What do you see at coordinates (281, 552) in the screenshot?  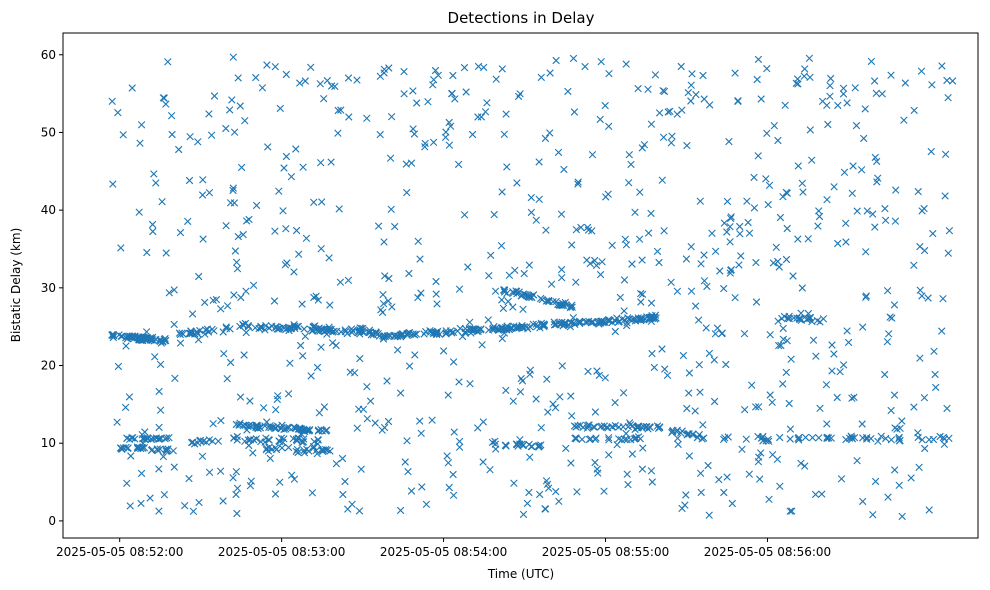 I see `x-tick-label: 2025-05-05 08:53:00` at bounding box center [281, 552].